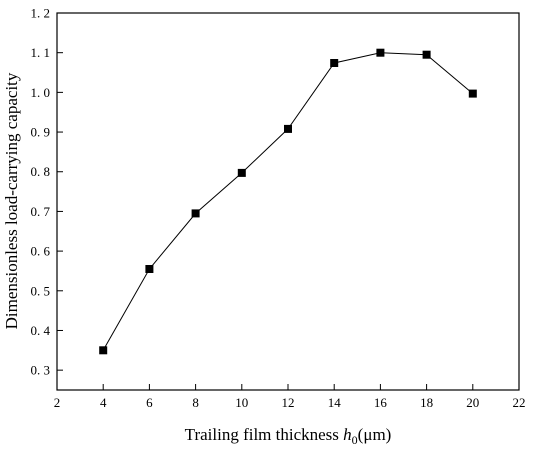 This screenshot has width=550, height=452. What do you see at coordinates (11, 200) in the screenshot?
I see `y-axis-title: Dimensionless load-carrying capacity` at bounding box center [11, 200].